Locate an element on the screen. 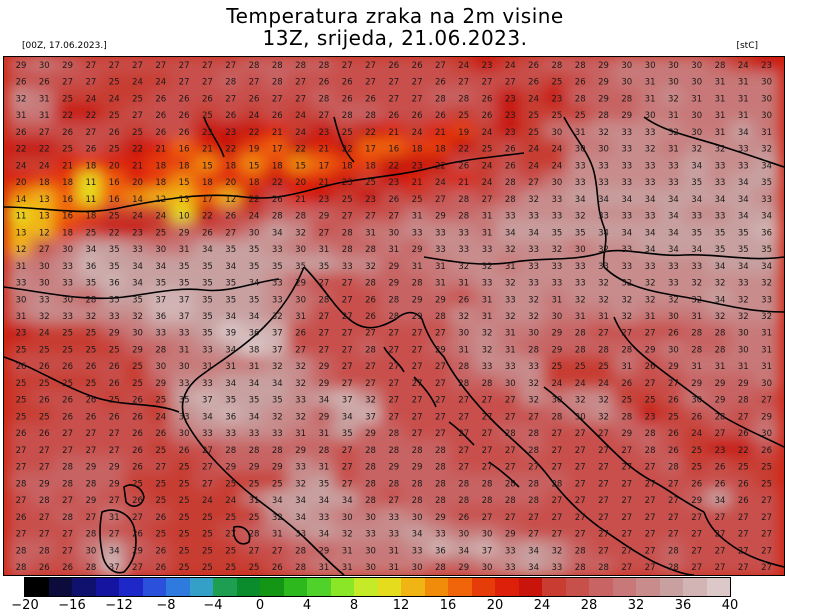  grid-value-label: 38 is located at coordinates (254, 351).